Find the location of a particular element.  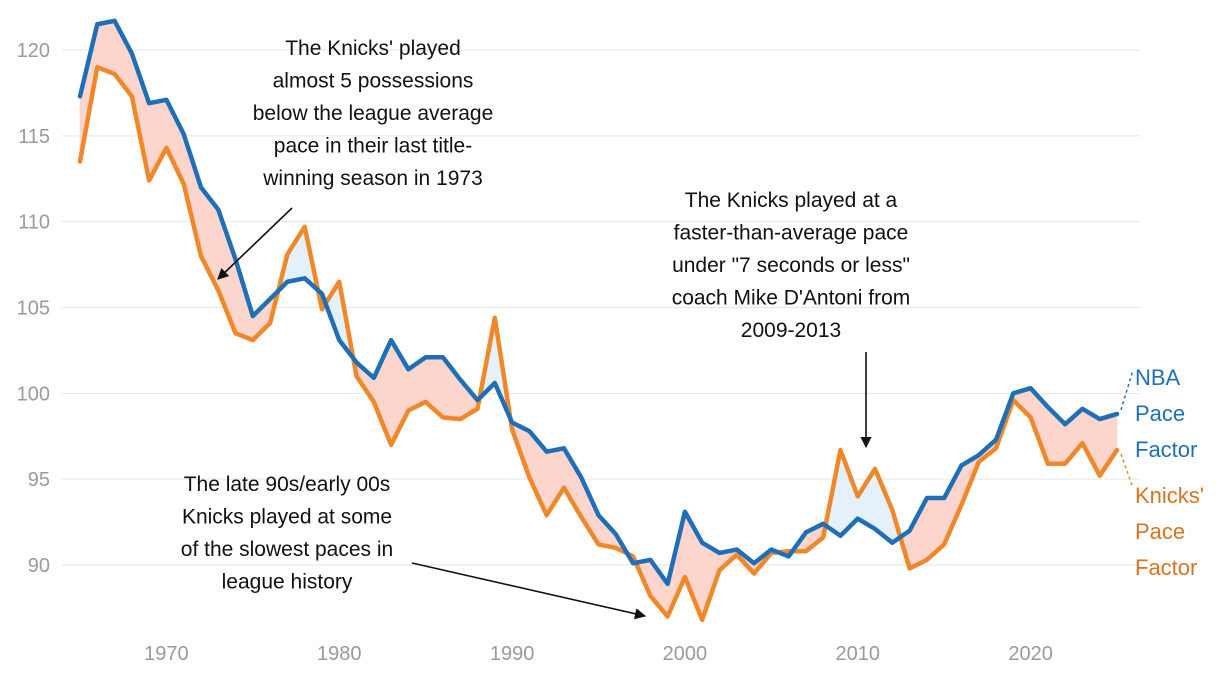

annotation-text-line: coach Mike D'Antoni from is located at coordinates (791, 298).